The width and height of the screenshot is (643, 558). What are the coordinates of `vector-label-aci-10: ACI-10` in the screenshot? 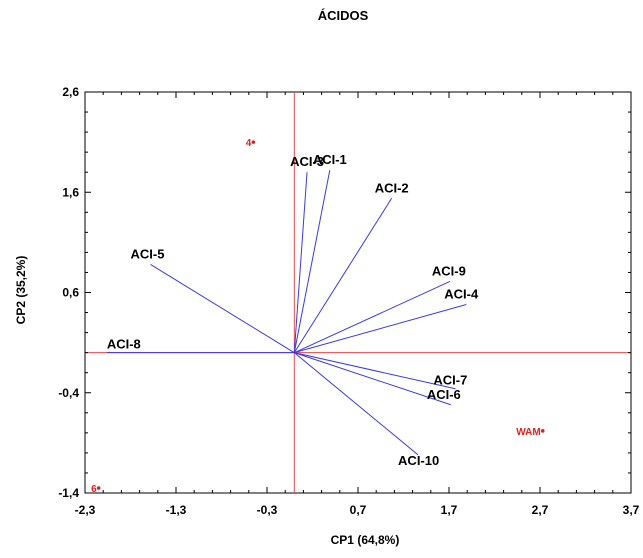 It's located at (418, 460).